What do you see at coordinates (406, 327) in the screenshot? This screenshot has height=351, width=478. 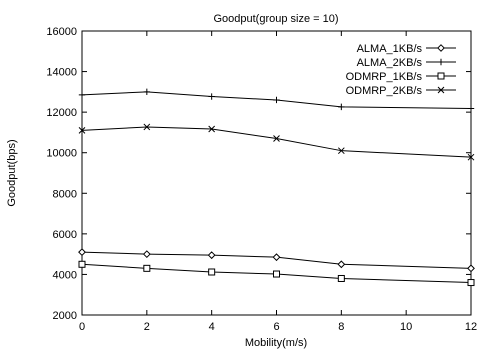 I see `x-tick-label: 10` at bounding box center [406, 327].